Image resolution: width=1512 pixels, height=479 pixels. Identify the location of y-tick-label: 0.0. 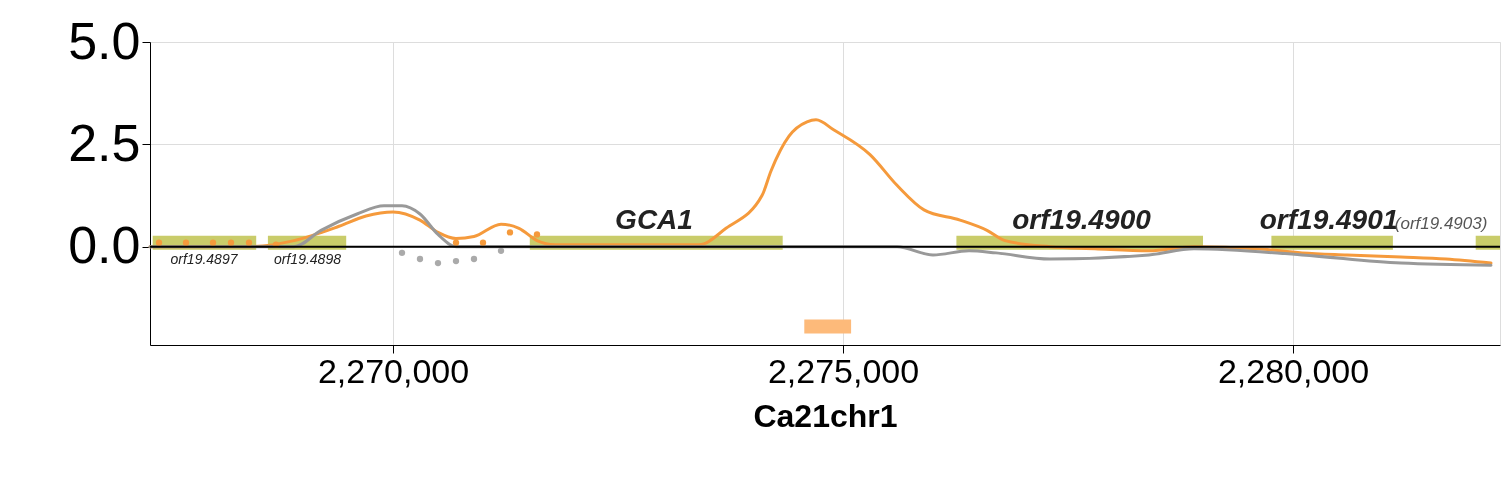
(104, 245).